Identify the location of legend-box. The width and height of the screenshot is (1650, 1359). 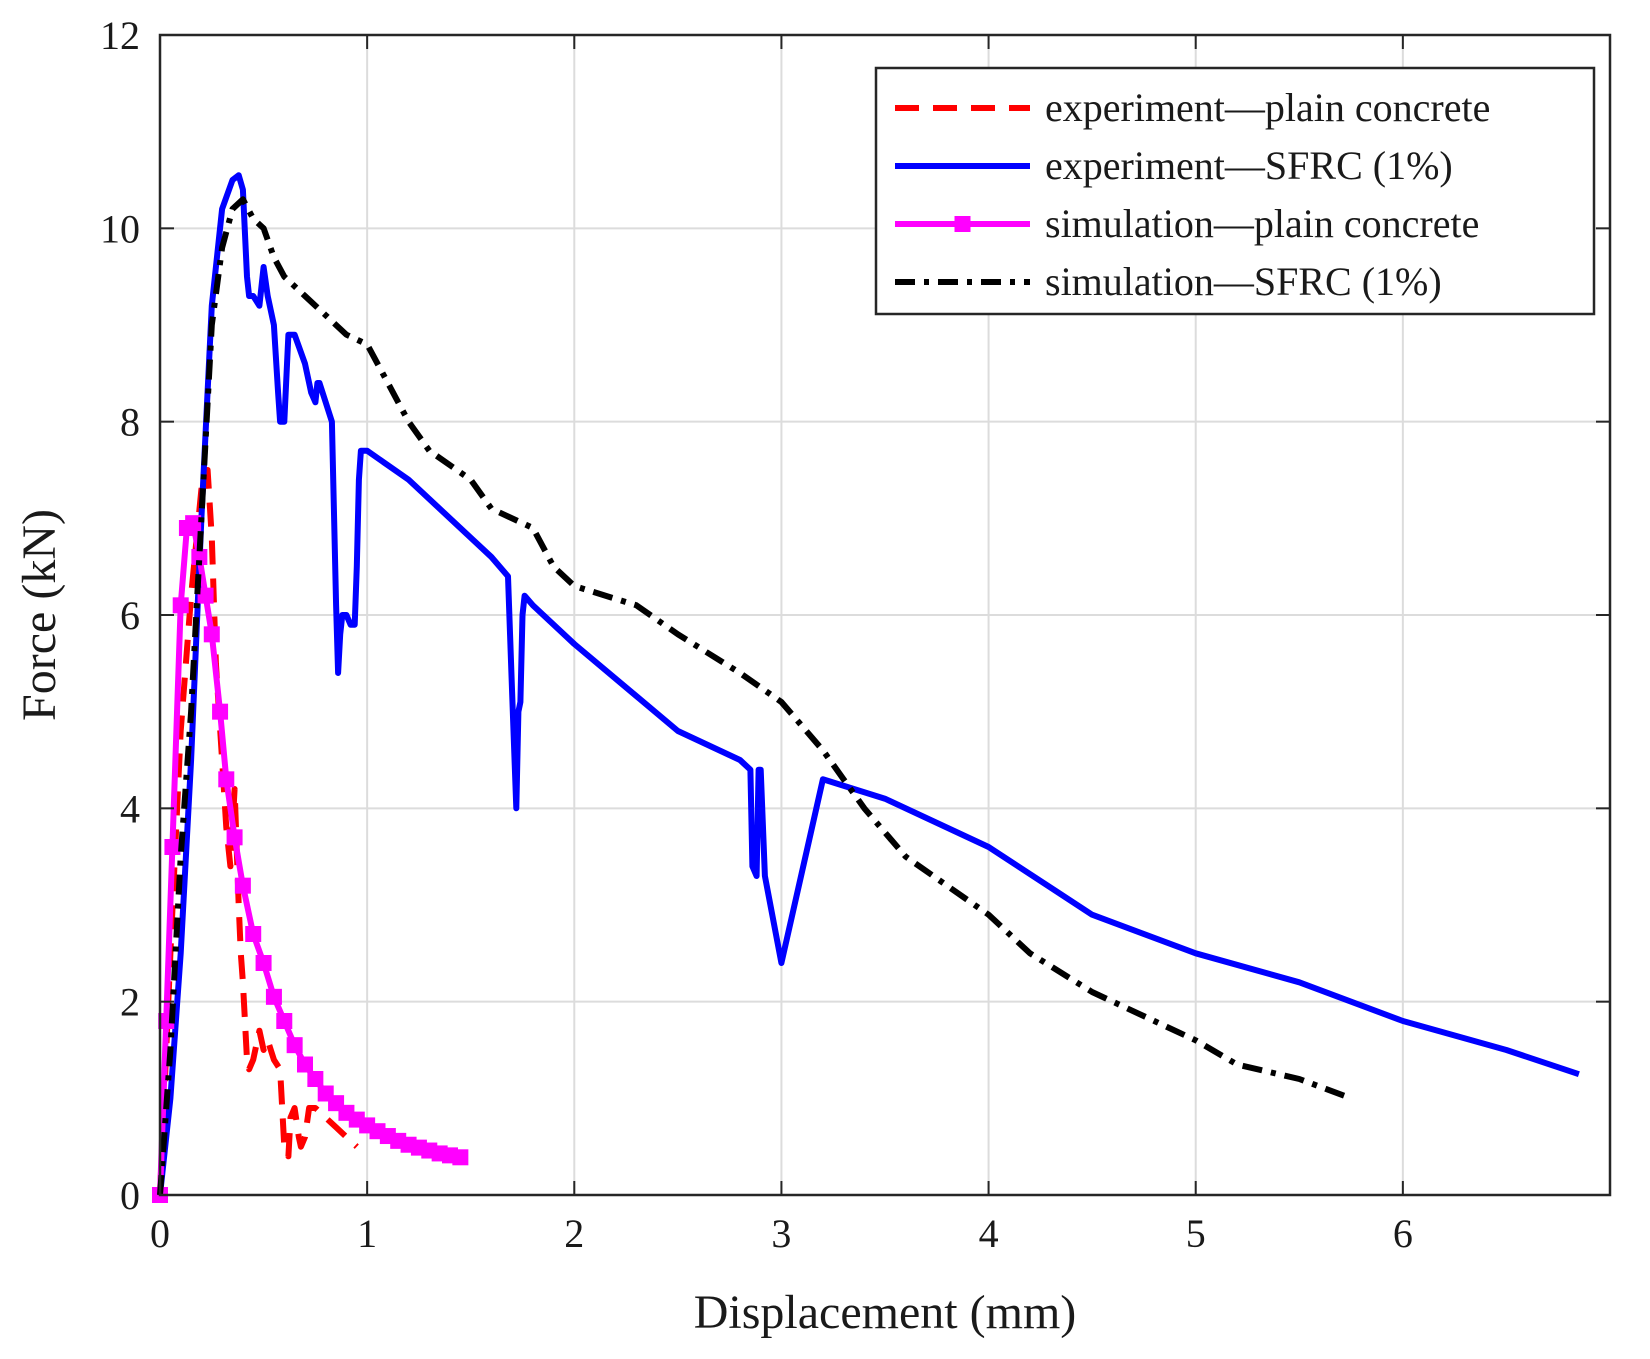
(1235, 191).